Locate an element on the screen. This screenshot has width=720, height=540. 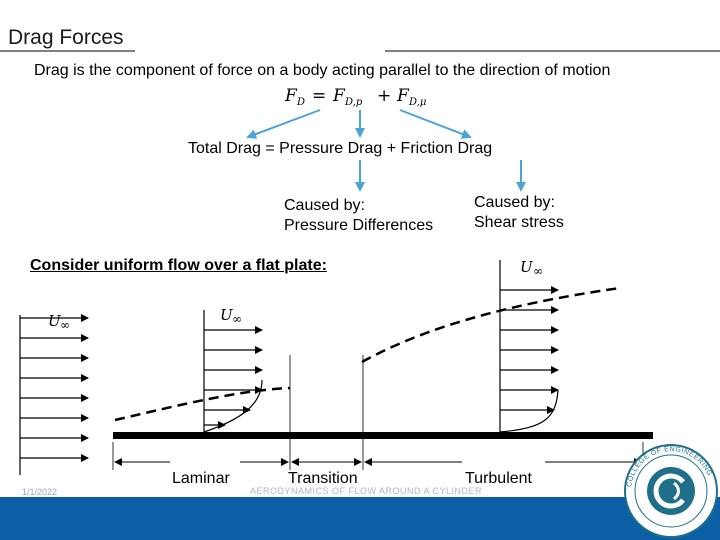
turbulent-label: Turbulent is located at coordinates (498, 478).